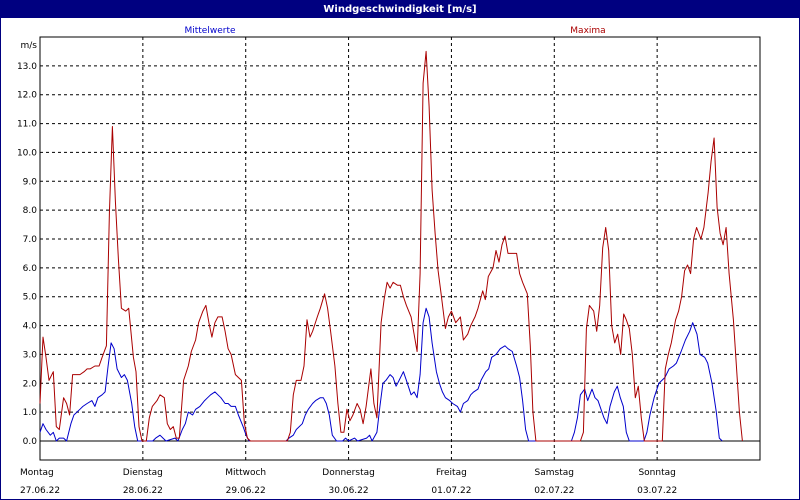  What do you see at coordinates (400, 450) in the screenshot?
I see `time-axis-box` at bounding box center [400, 450].